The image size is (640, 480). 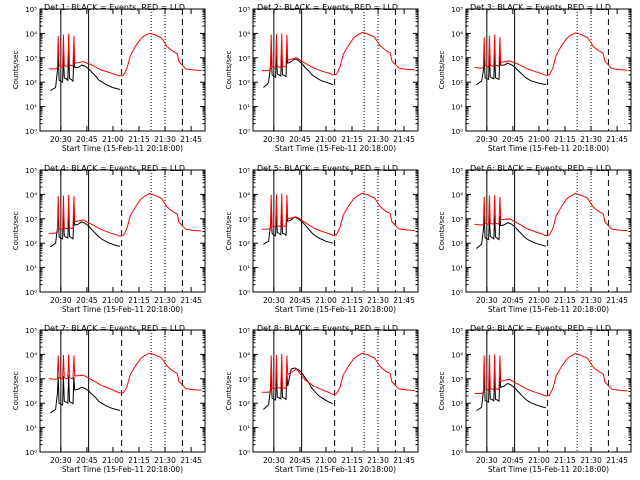 I want to click on chart-title: Det 7: BLACK = Events, RED = LLD, so click(x=114, y=328).